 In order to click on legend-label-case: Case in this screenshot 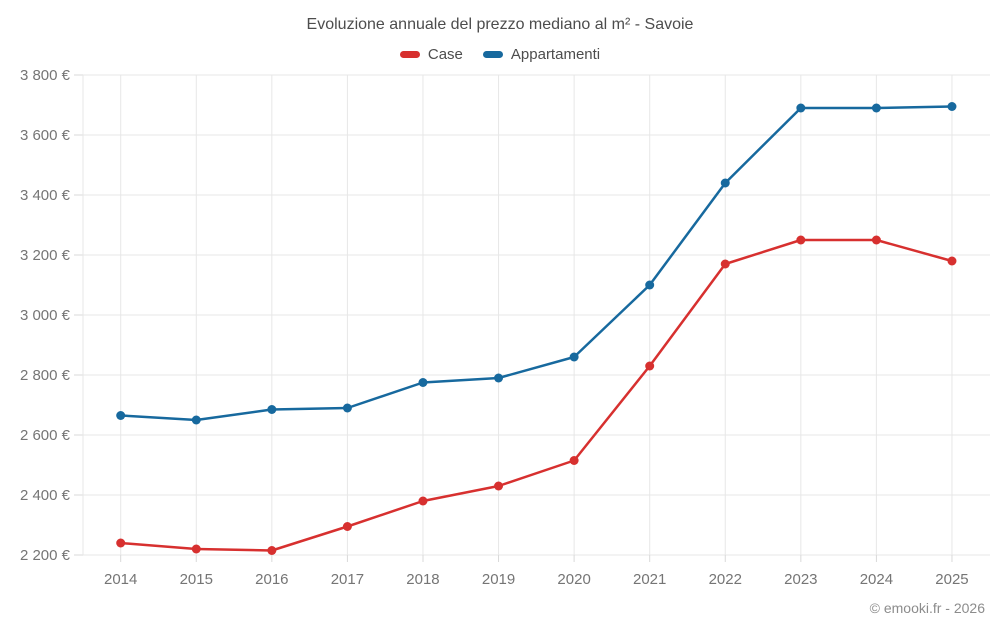, I will do `click(445, 54)`.